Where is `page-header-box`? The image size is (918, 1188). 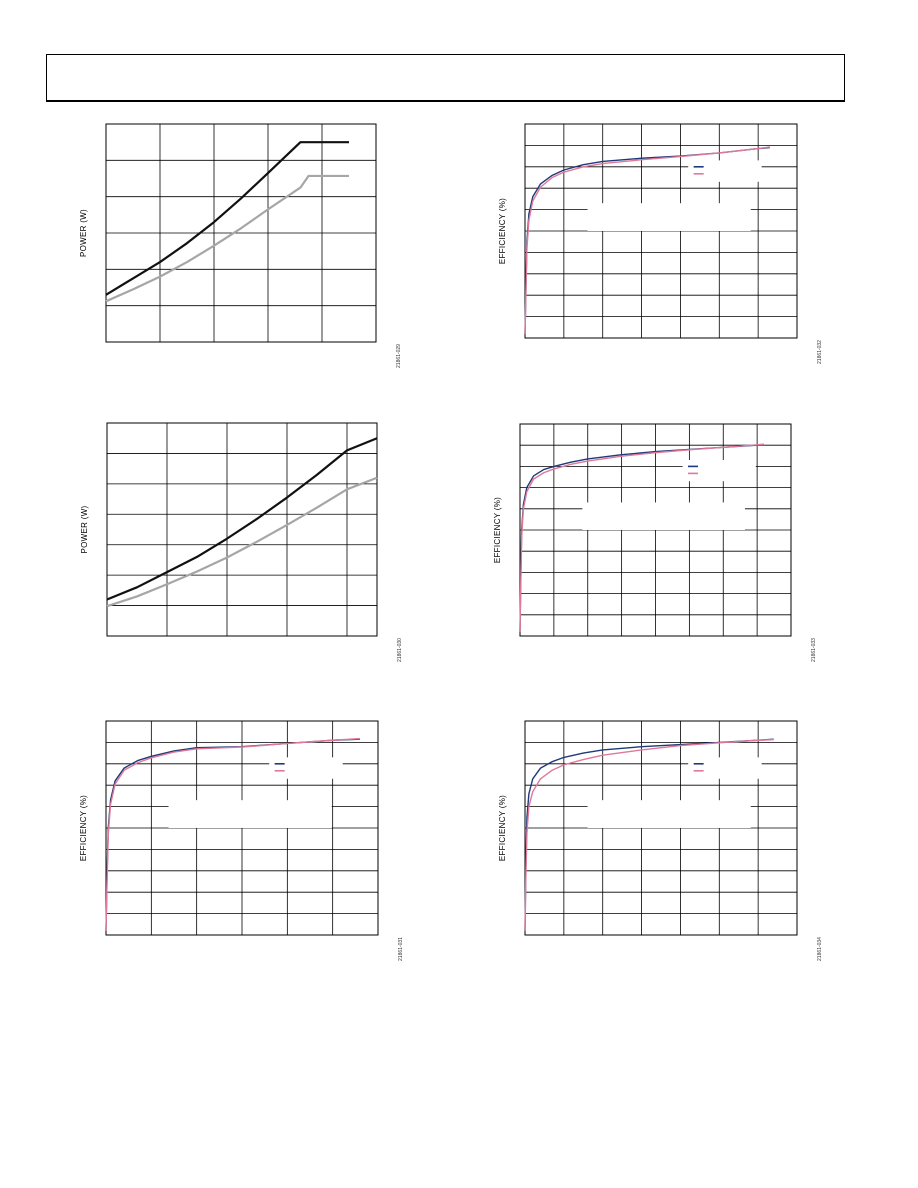 page-header-box is located at coordinates (445, 78).